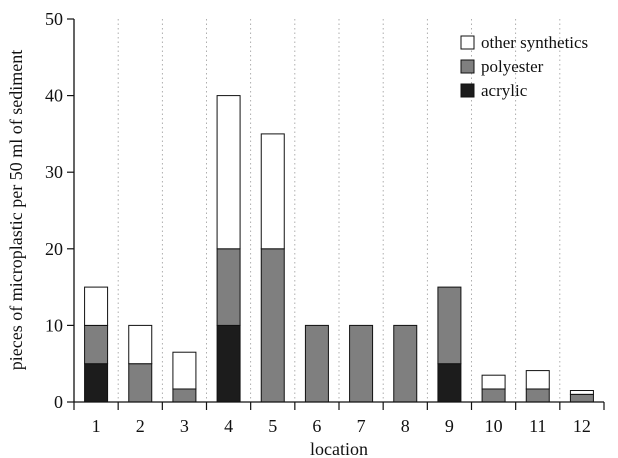 The image size is (618, 458). I want to click on x-tick-label: 3, so click(184, 426).